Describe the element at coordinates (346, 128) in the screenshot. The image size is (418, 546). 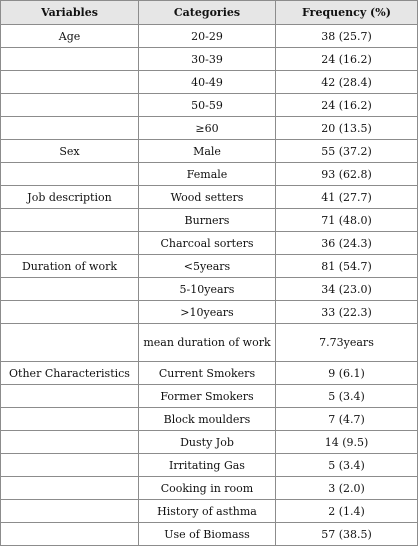
I see `frequency-cell: 20 (13.5)` at that location.